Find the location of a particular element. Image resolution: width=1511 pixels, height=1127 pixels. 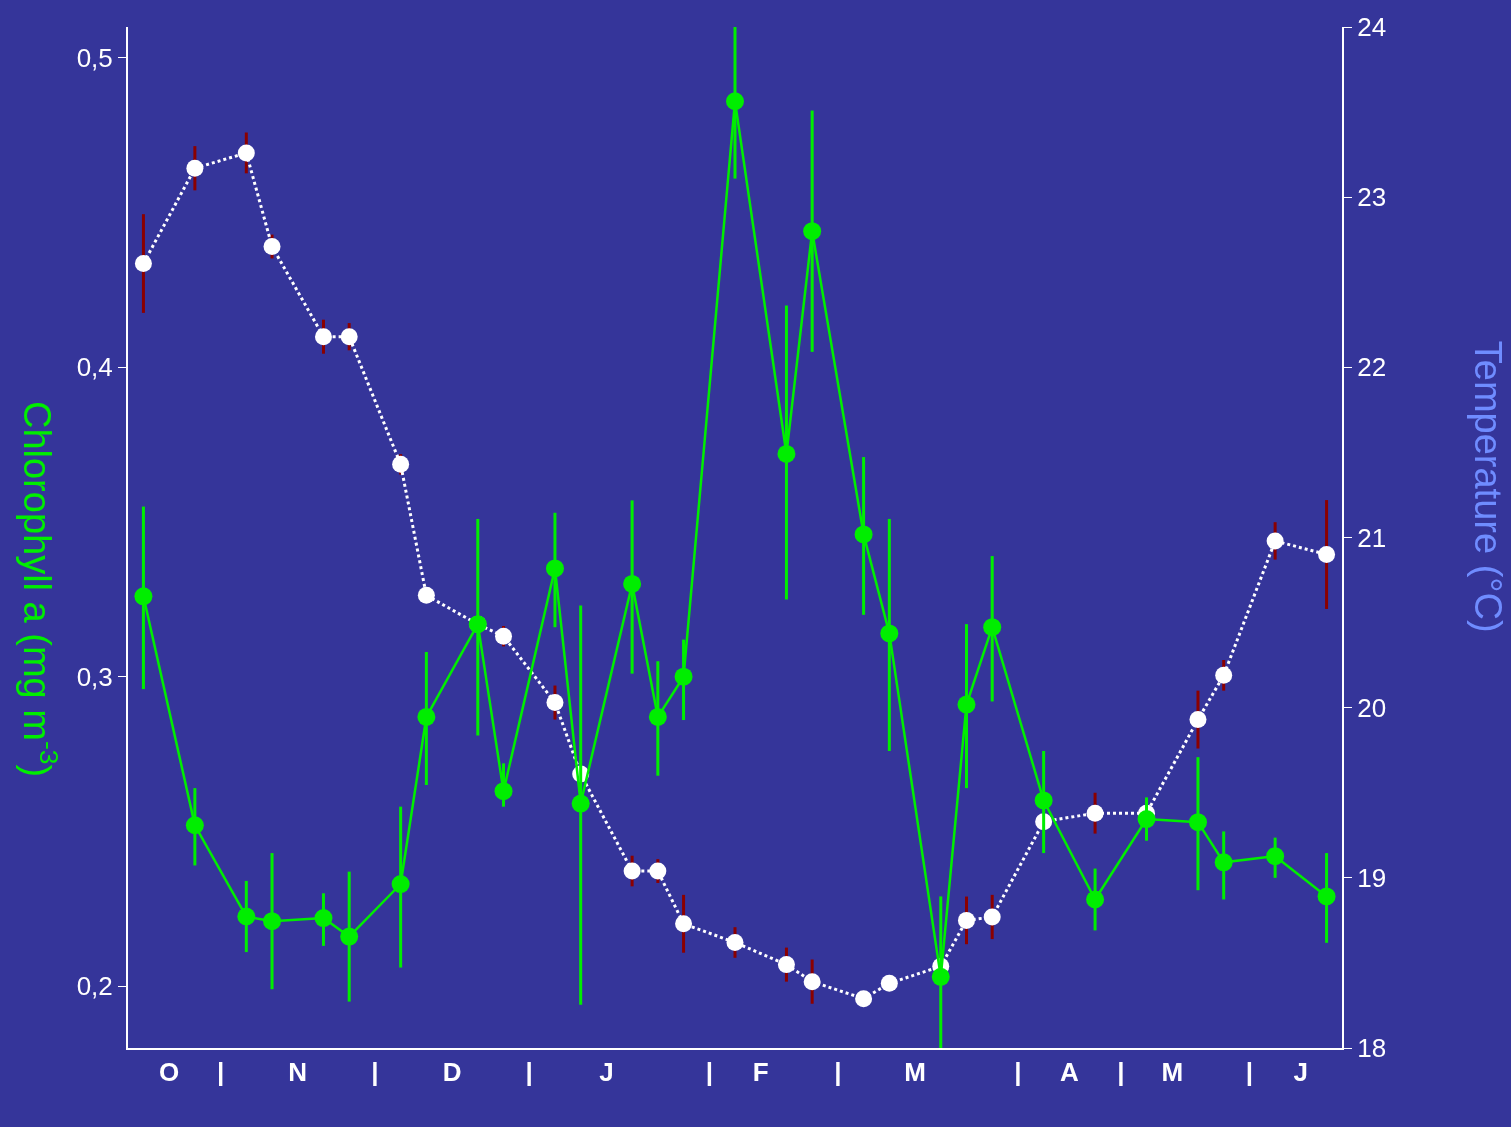

y2-tick-label: 24 is located at coordinates (1372, 27).